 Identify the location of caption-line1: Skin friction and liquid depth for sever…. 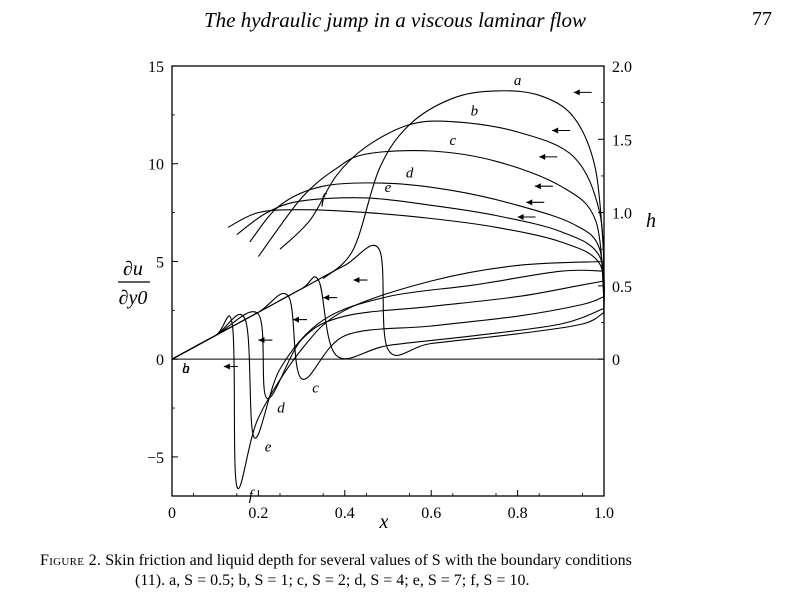
(368, 560).